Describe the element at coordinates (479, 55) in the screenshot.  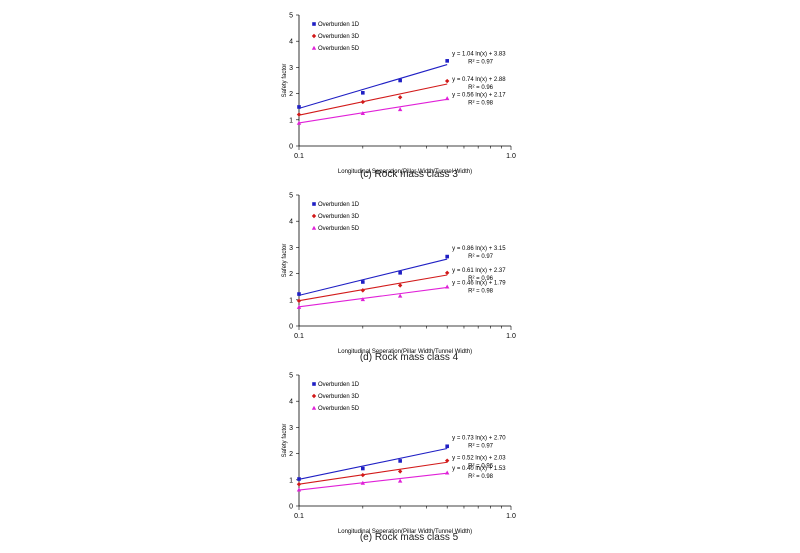
I see `trendline-equation: y = 1.04 ln(x) + 3.83` at that location.